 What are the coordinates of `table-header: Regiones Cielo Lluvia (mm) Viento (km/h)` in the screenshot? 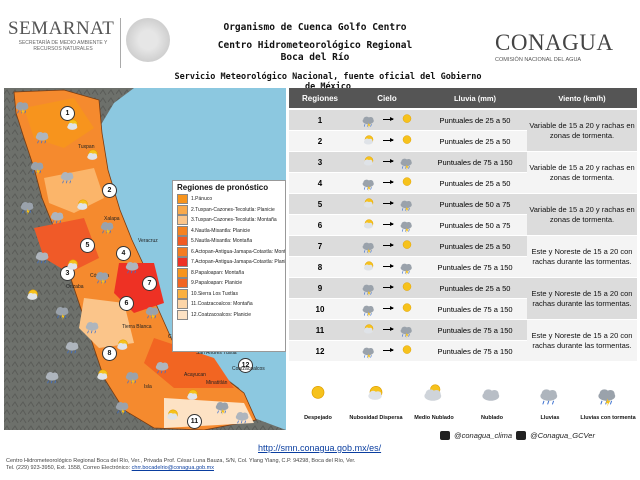 It's located at (463, 98).